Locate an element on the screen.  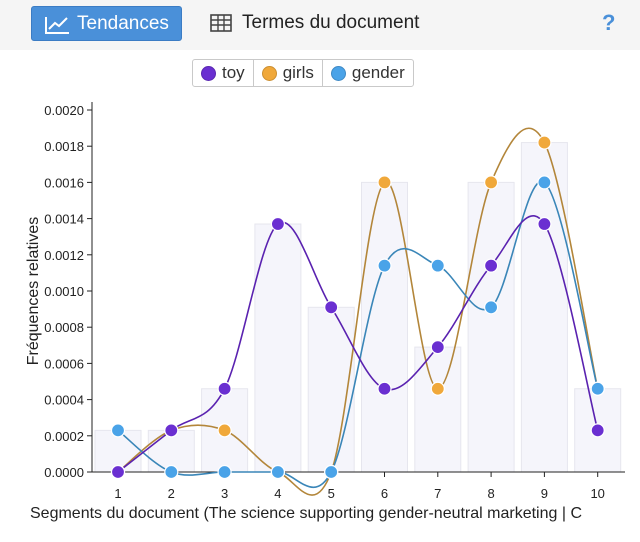
tab-termes-label: Termes du document is located at coordinates (331, 22).